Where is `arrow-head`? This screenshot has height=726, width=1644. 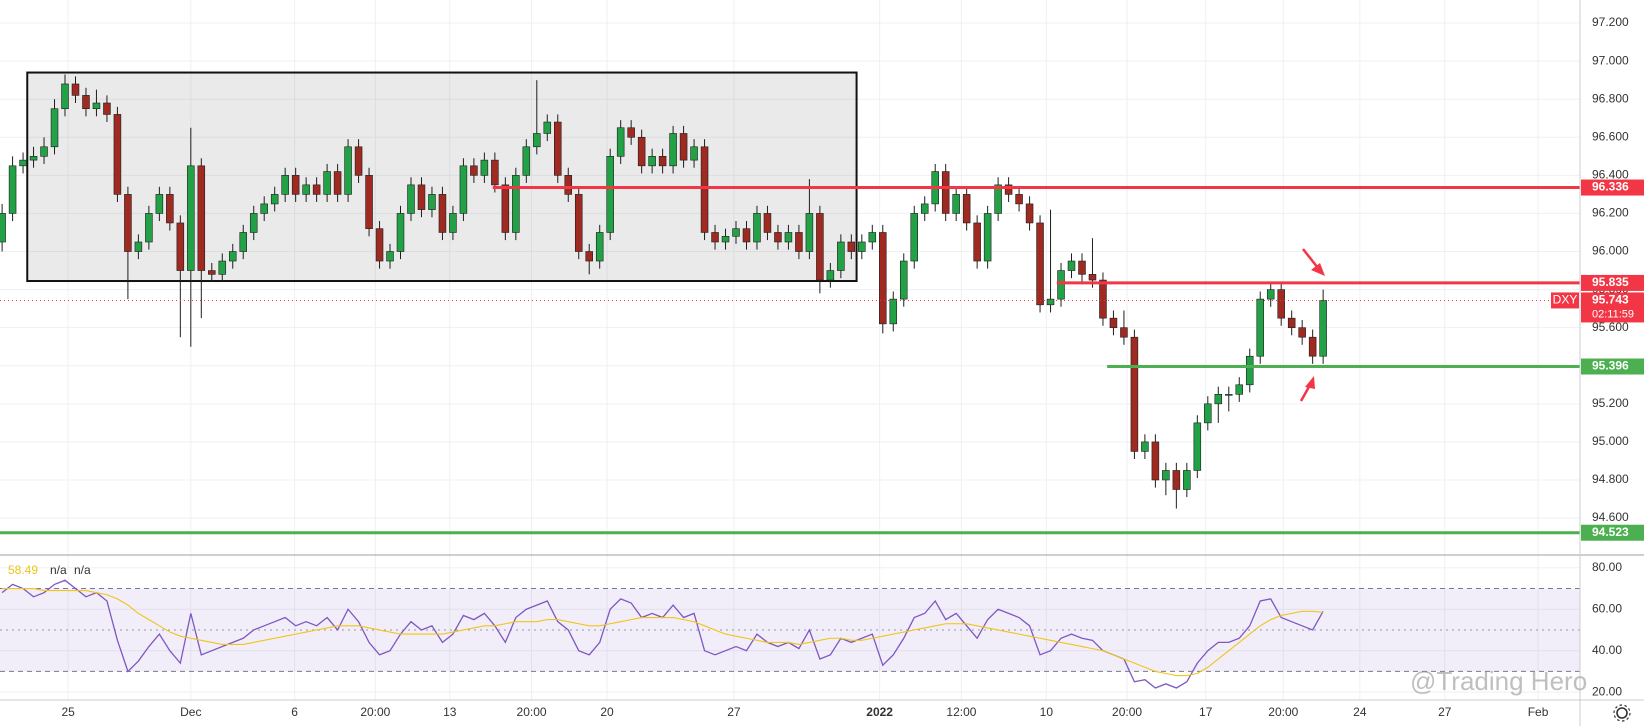
arrow-head is located at coordinates (1318, 269).